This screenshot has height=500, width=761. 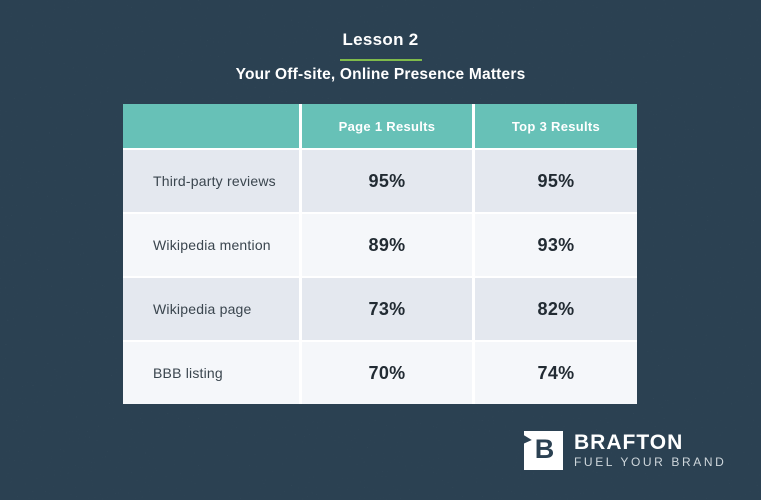 I want to click on logo-text: BRAFTON FUEL YOUR BRAND, so click(x=650, y=450).